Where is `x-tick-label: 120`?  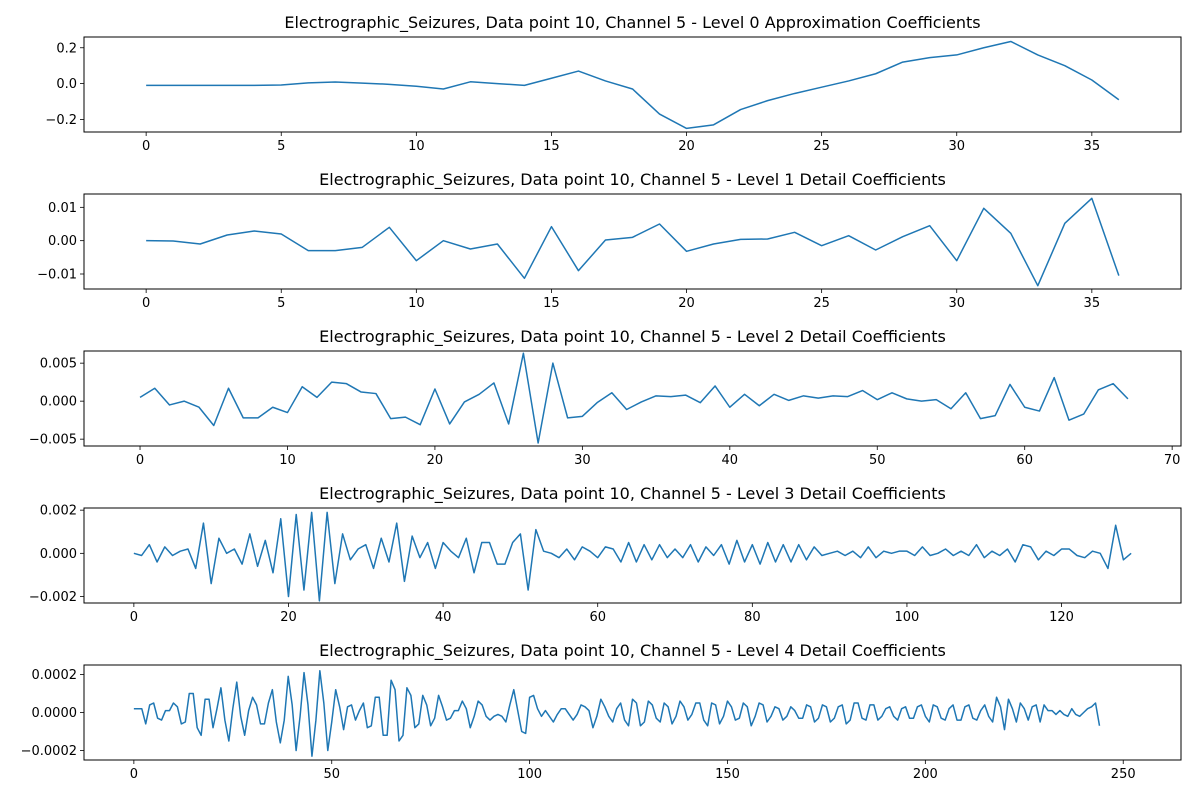 x-tick-label: 120 is located at coordinates (1061, 617).